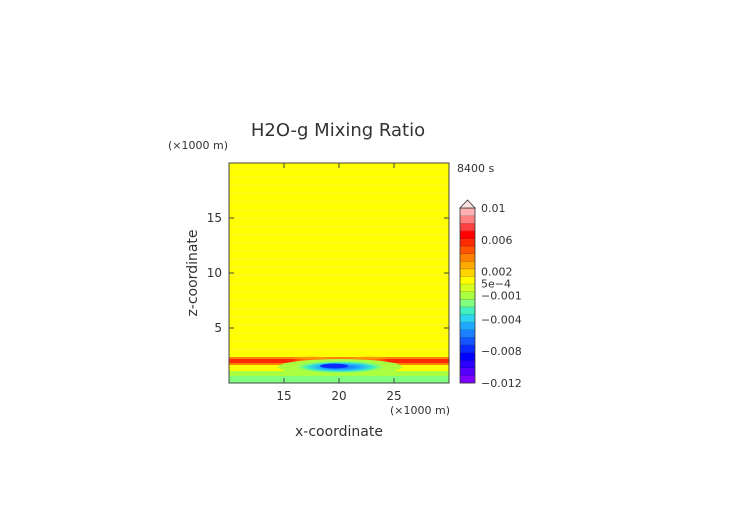 This screenshot has height=532, width=752. What do you see at coordinates (497, 240) in the screenshot?
I see `colorbar-label: 0.006` at bounding box center [497, 240].